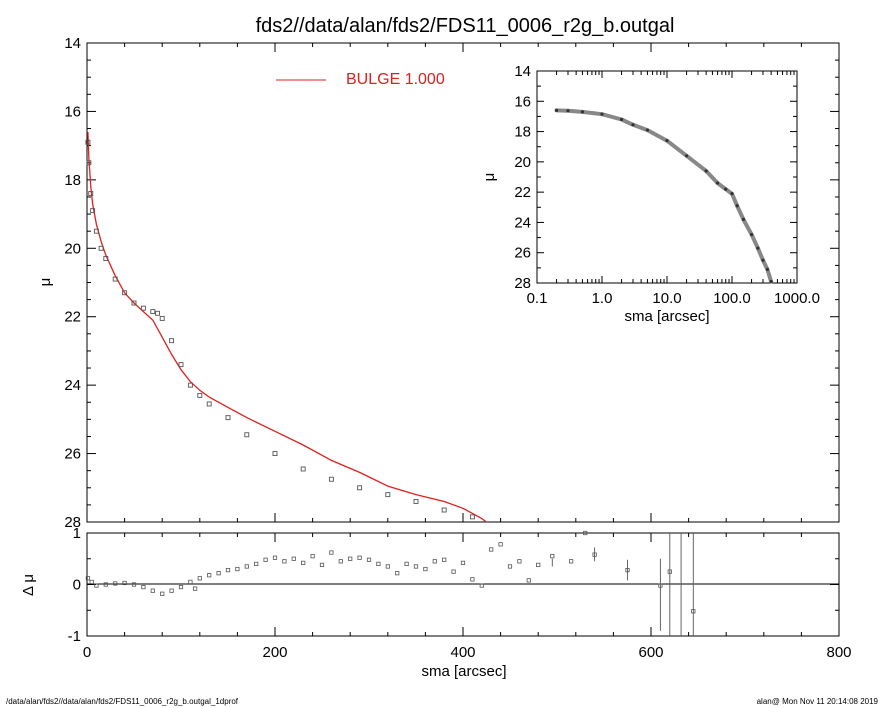  What do you see at coordinates (602, 298) in the screenshot?
I see `inset-x-tick-label: 1.0` at bounding box center [602, 298].